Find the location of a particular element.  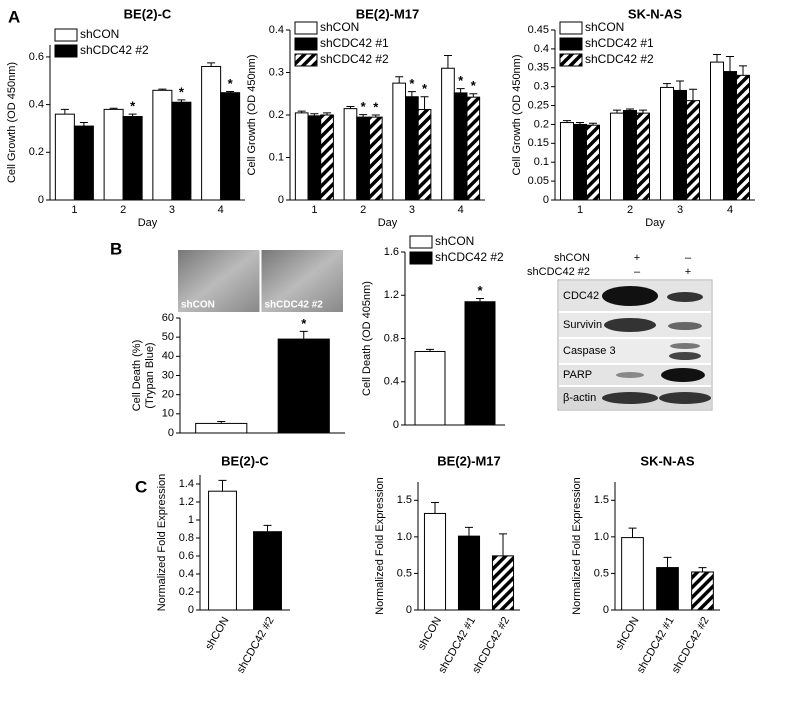

y-axis-label: Normalized Fold Expression is located at coordinates (162, 543).